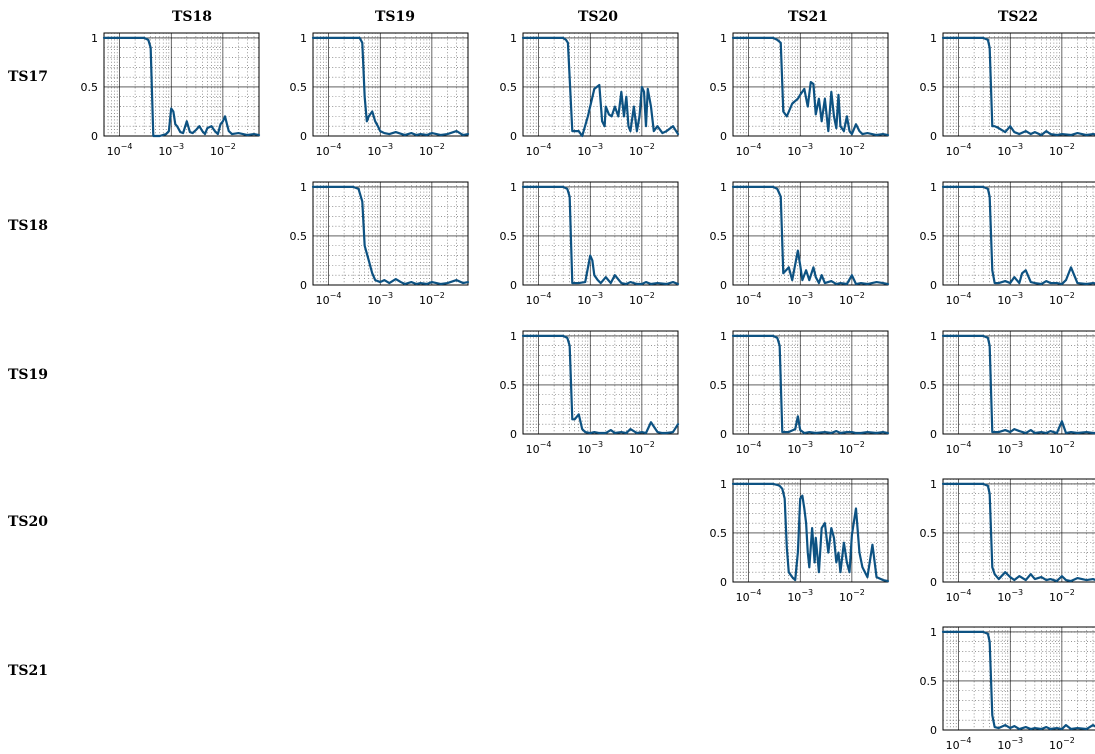 This screenshot has height=754, width=1095. I want to click on row-titles: TS17 TS18 TS19 TS20 TS21, so click(28, 374).